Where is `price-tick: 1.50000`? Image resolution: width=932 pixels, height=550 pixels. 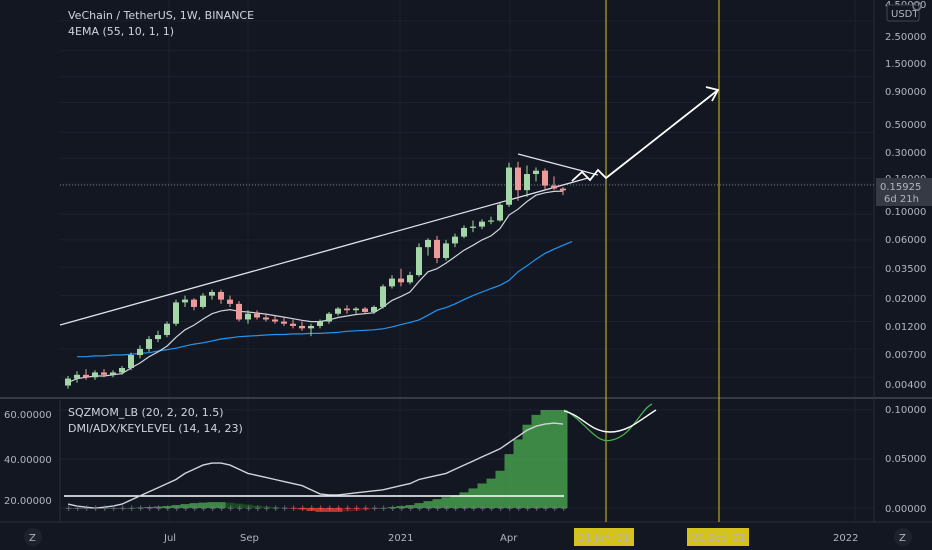
price-tick: 1.50000 is located at coordinates (905, 64).